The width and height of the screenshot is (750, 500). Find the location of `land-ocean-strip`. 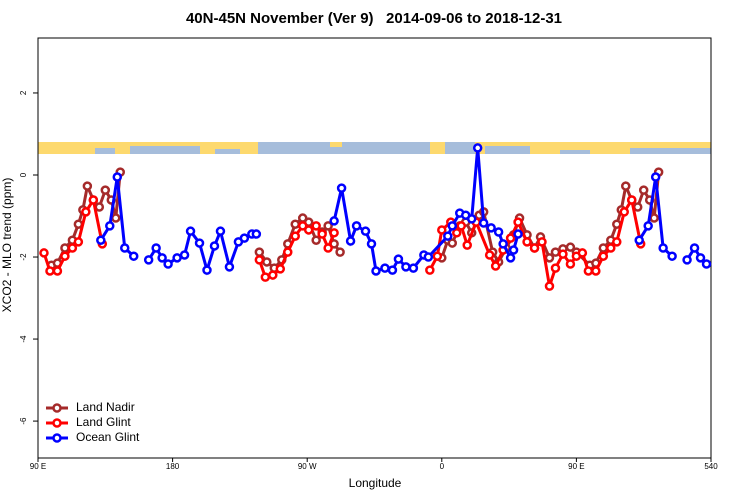

land-ocean-strip is located at coordinates (374, 148).